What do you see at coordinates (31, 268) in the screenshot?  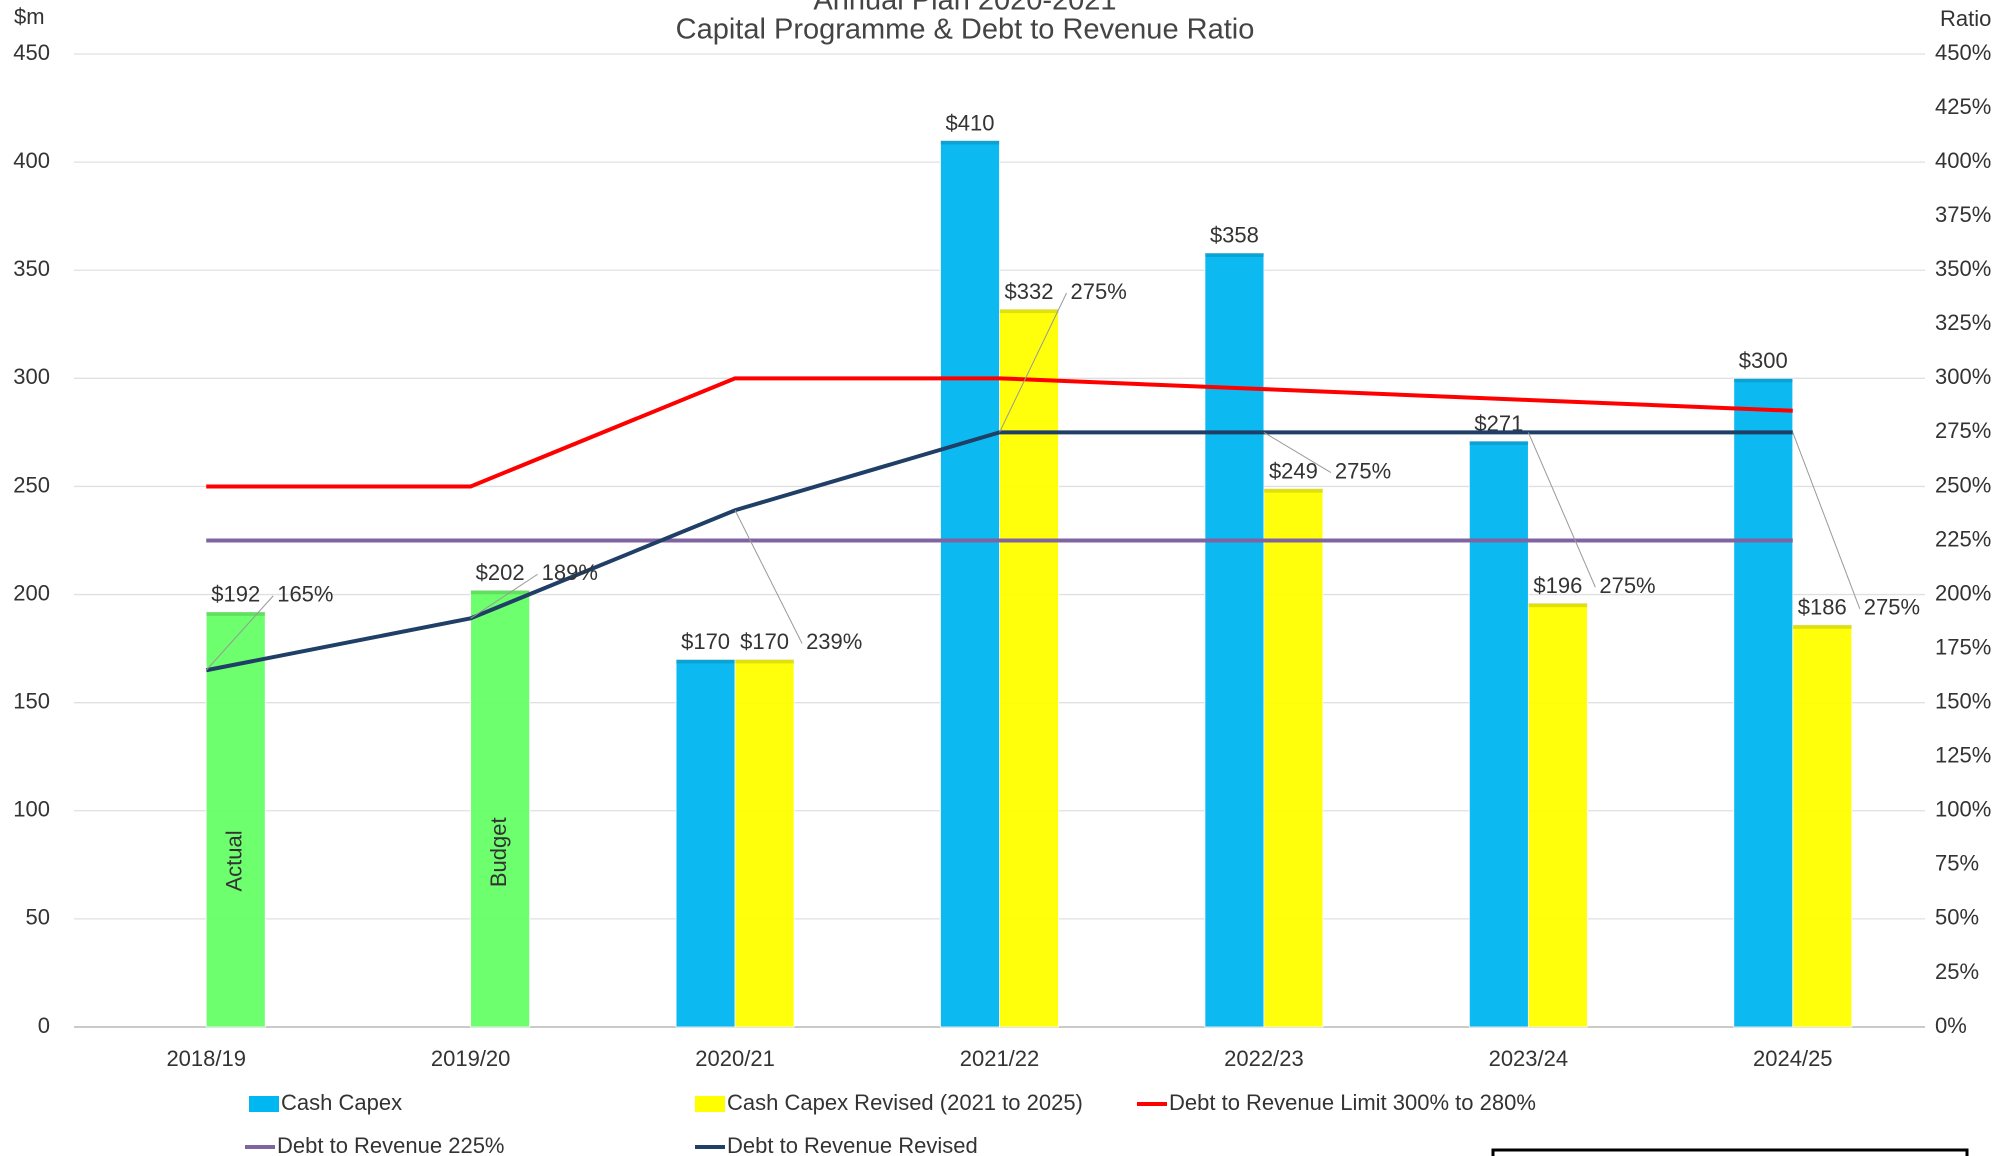 I see `y-tick-label: 350` at bounding box center [31, 268].